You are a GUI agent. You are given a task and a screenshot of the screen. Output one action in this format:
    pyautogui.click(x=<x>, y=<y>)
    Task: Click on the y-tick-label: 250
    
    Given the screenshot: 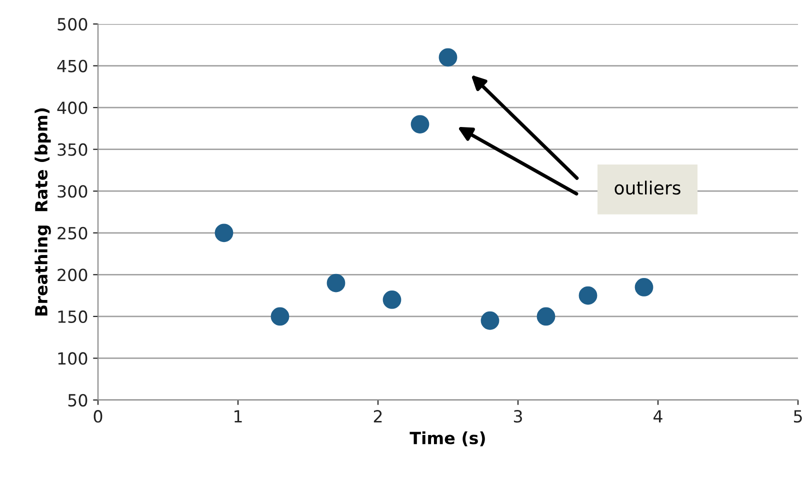 What is the action you would take?
    pyautogui.click(x=73, y=233)
    